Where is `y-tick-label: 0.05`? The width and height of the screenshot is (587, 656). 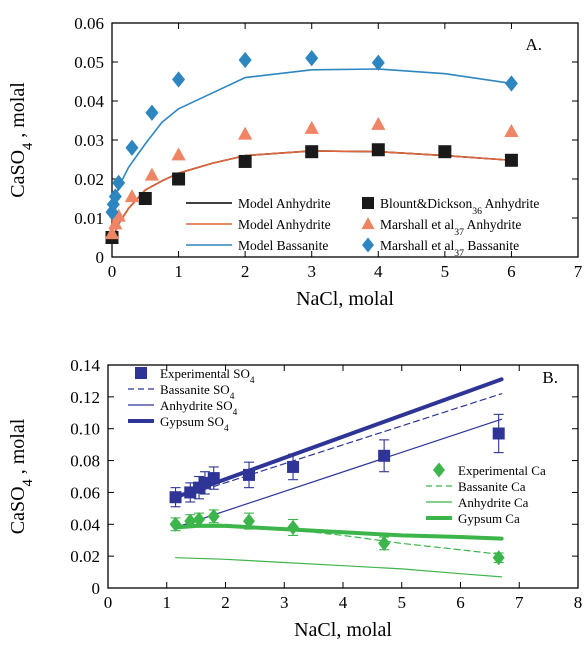 y-tick-label: 0.05 is located at coordinates (89, 62).